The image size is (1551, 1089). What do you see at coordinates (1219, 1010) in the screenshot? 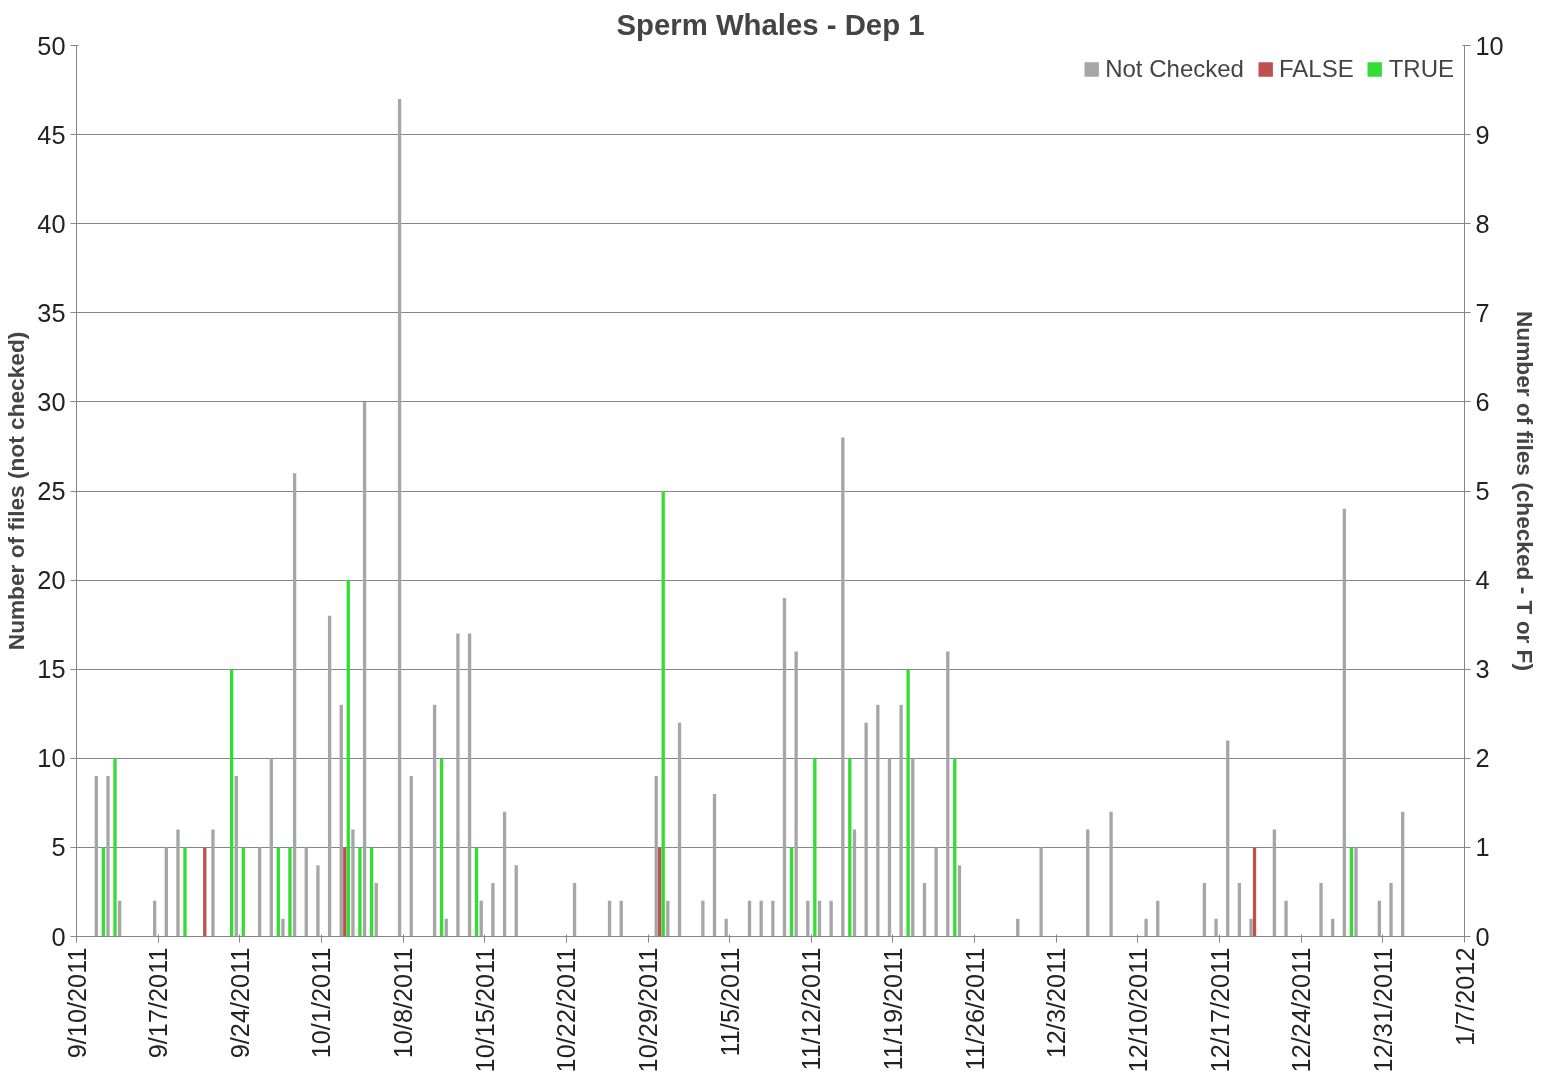
I see `x-tick-label: 12/17/2011` at bounding box center [1219, 1010].